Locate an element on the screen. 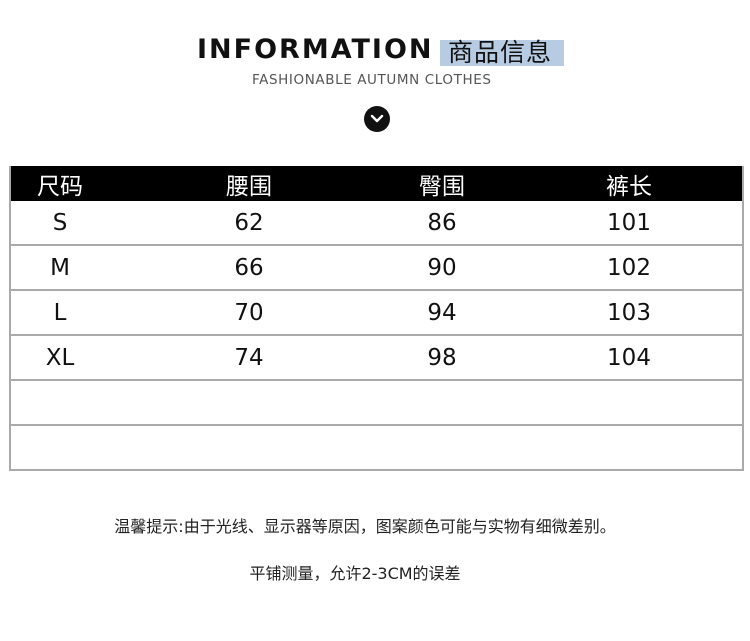  column-header-waist: 腰围 is located at coordinates (249, 186).